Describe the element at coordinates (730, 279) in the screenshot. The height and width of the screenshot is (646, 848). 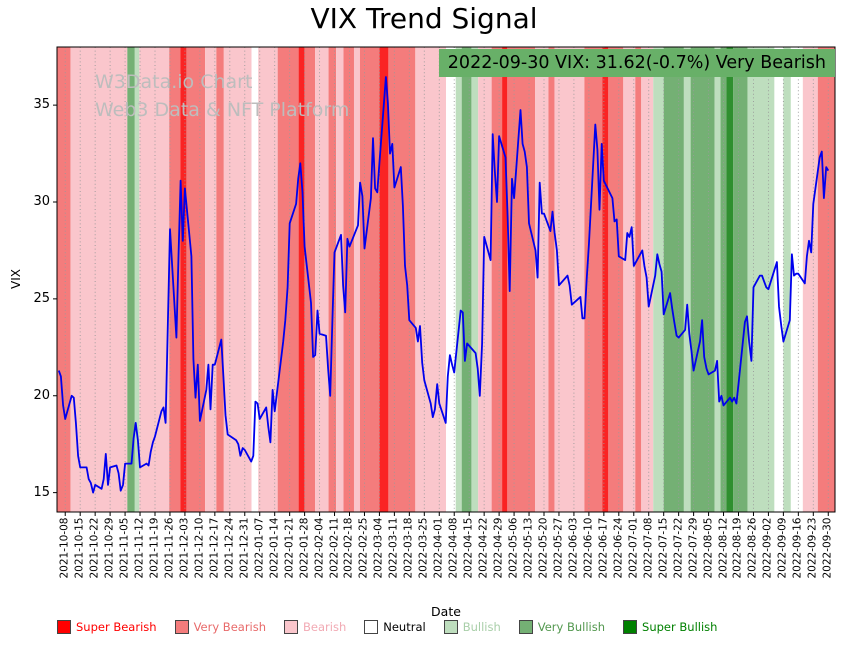
I see `signal-band-super_bullish` at that location.